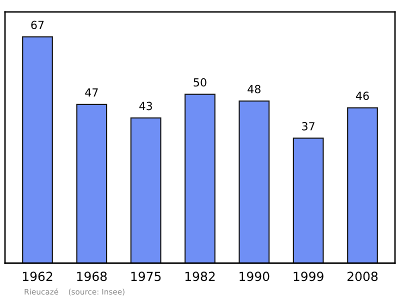 This screenshot has height=299, width=400. I want to click on x-tick-label: 1990, so click(255, 277).